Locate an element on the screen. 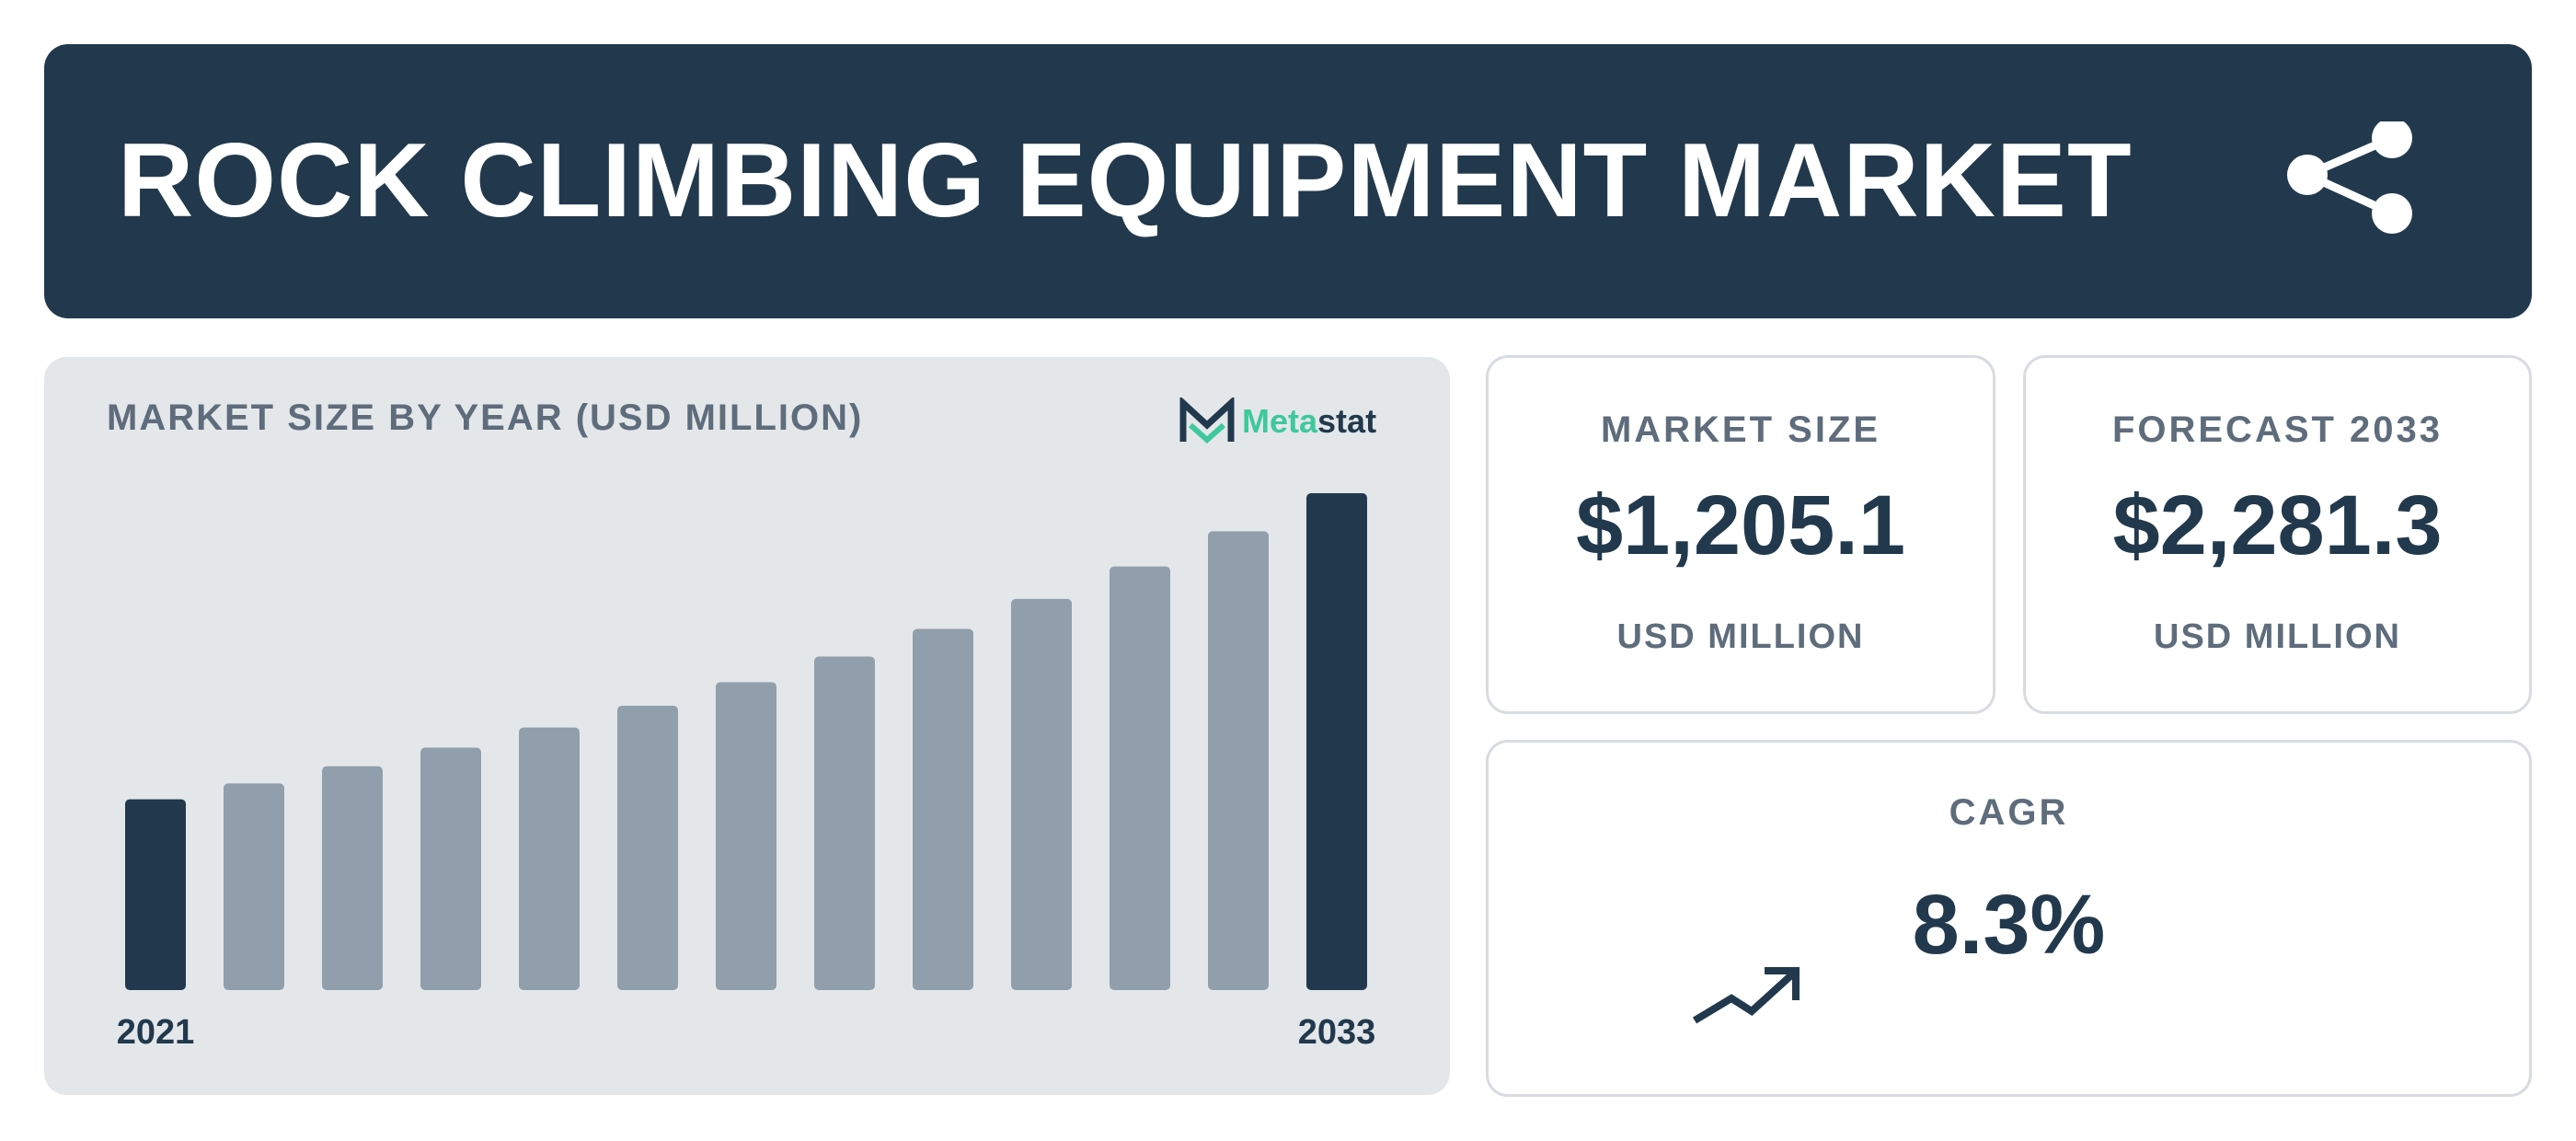 The width and height of the screenshot is (2576, 1141). metastat-logo-icon is located at coordinates (1207, 421).